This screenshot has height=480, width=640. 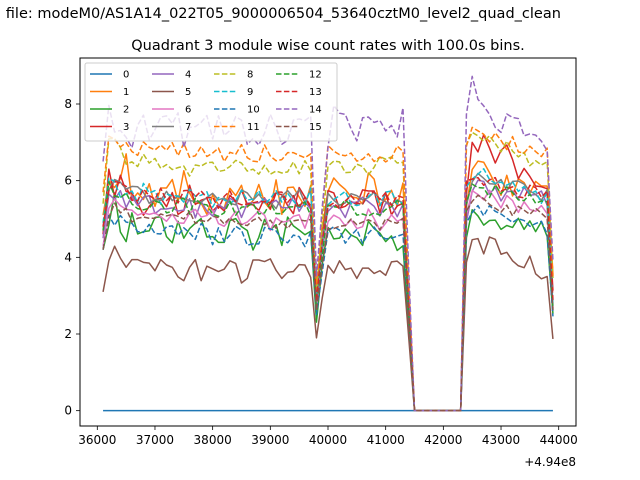 I want to click on x-offset-label: +4.94e8, so click(x=550, y=462).